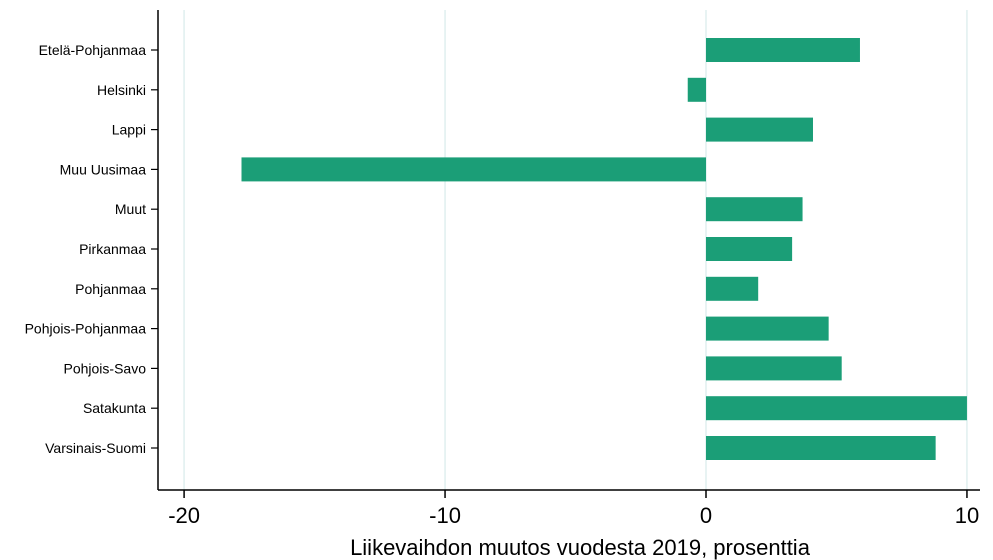 The width and height of the screenshot is (993, 560). I want to click on x-tick-label: -10, so click(445, 515).